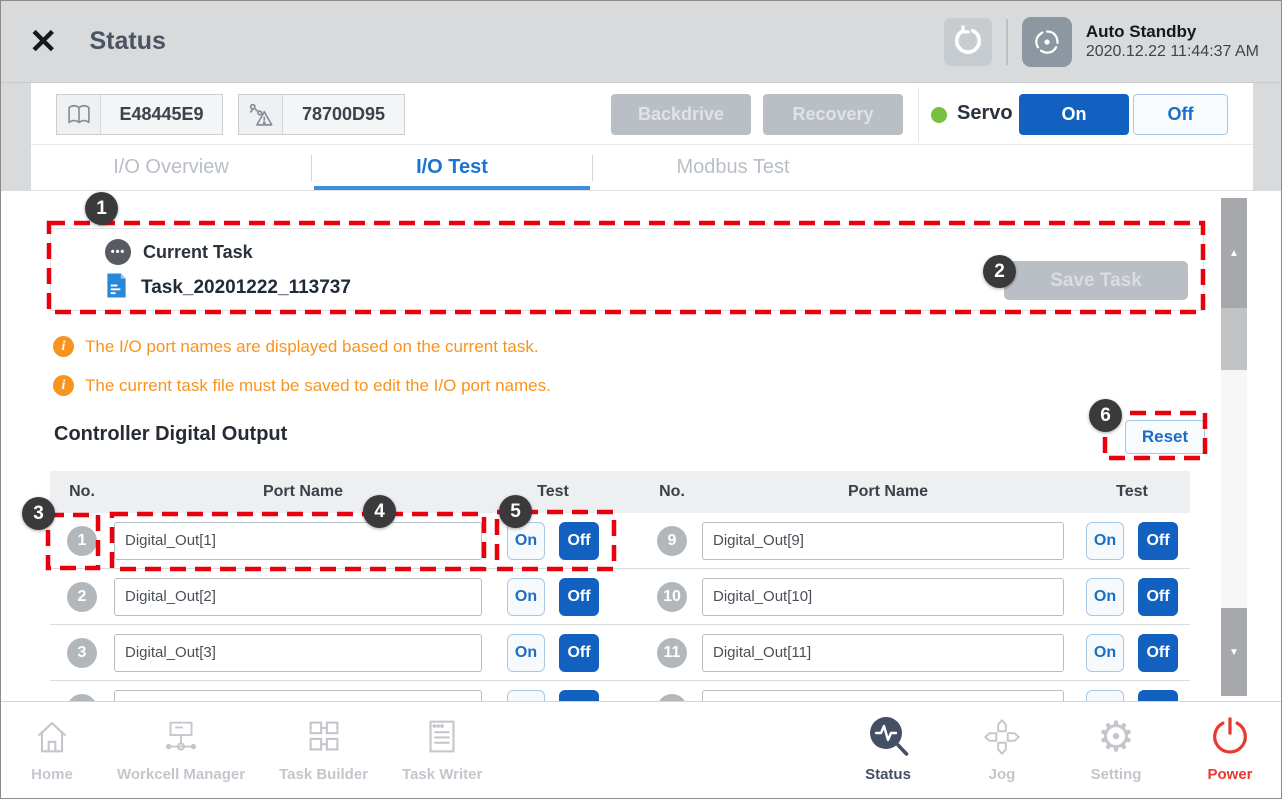 Image resolution: width=1282 pixels, height=799 pixels. I want to click on tab-separator, so click(311, 167).